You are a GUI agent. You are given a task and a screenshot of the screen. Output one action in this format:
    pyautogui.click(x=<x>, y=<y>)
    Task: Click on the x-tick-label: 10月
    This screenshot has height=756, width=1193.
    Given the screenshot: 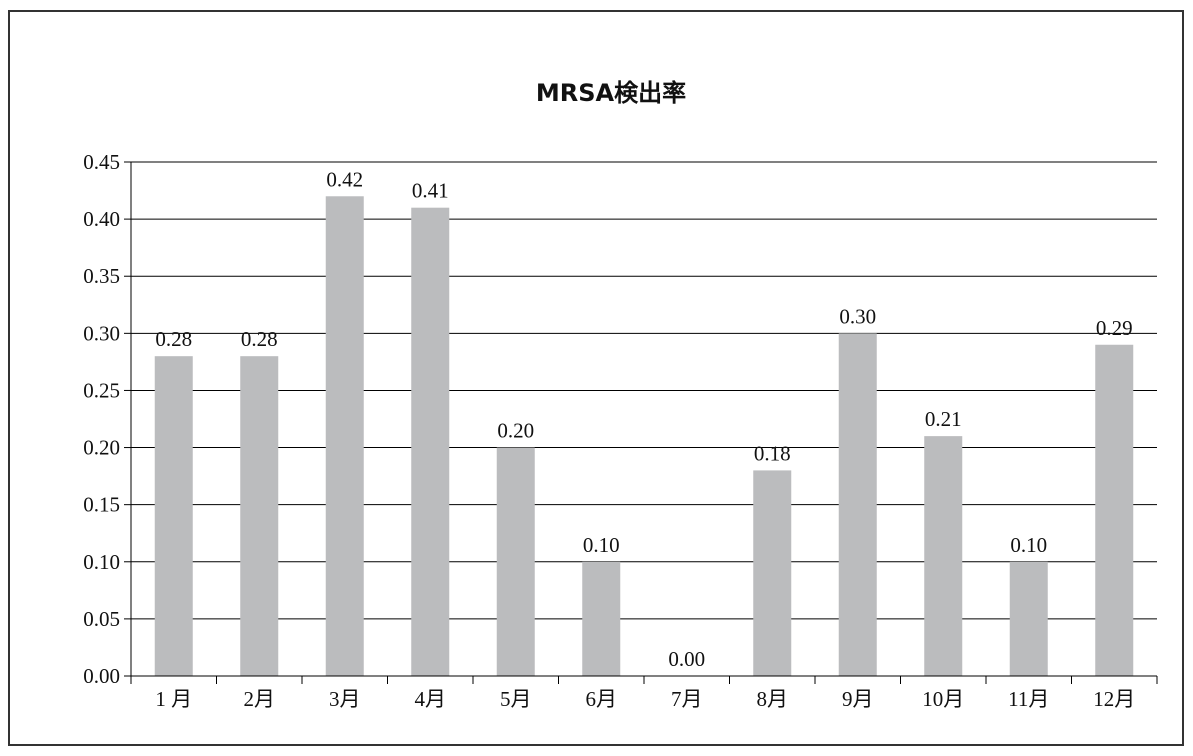 What is the action you would take?
    pyautogui.click(x=943, y=699)
    